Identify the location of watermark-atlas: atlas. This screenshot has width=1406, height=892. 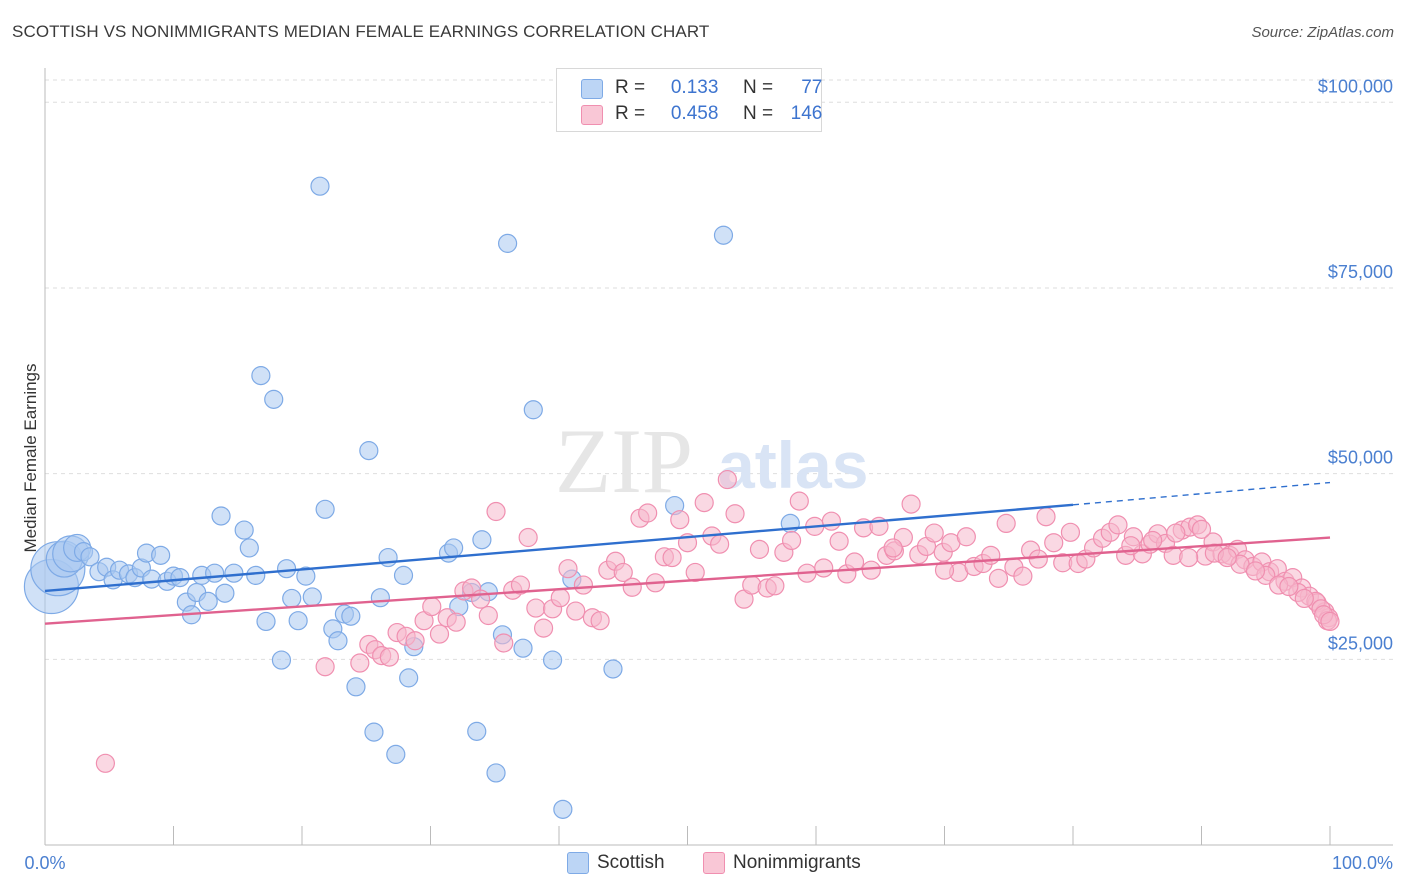
(793, 465).